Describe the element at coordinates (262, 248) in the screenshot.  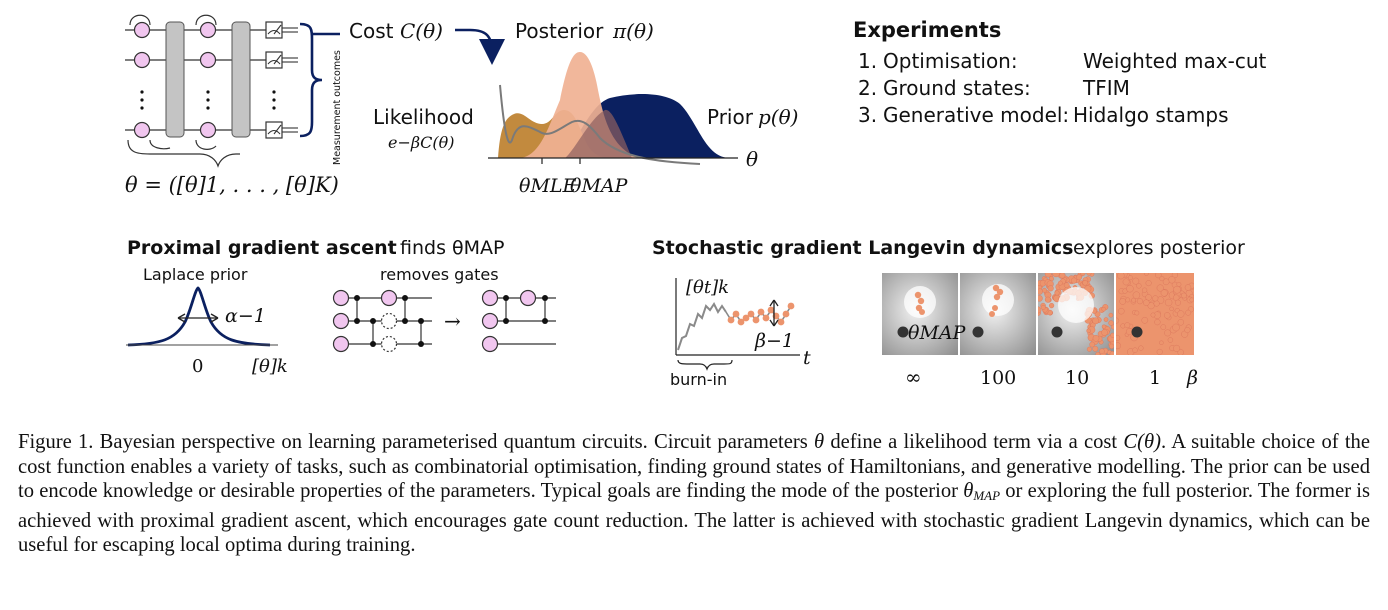
I see `proximal-heading-bold: Proximal gradient ascent` at that location.